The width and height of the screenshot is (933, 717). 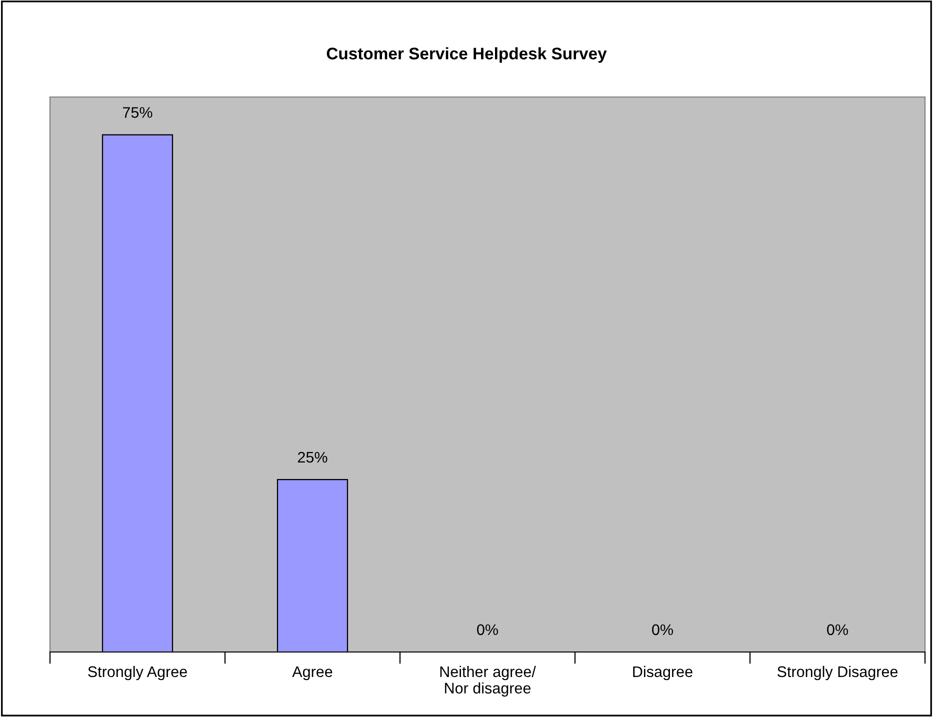 I want to click on x-tick-label: Disagree, so click(x=662, y=673).